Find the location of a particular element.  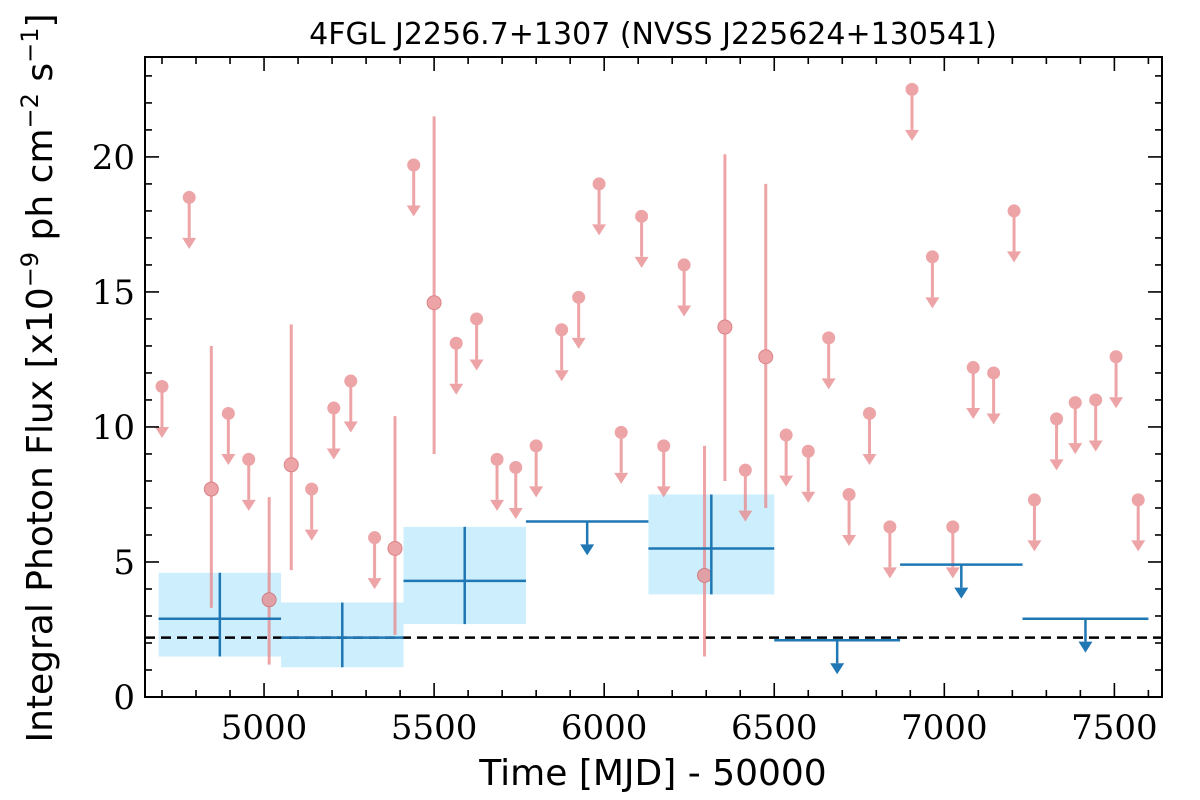

x-tick-label: 5000 is located at coordinates (264, 728).